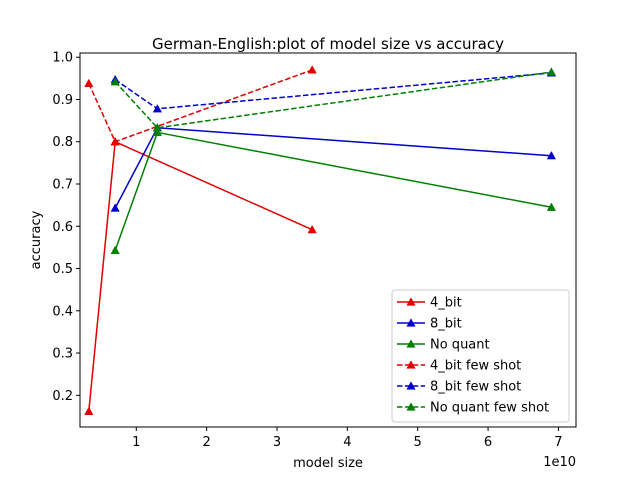 The height and width of the screenshot is (484, 640). I want to click on x-tick-label: 4, so click(347, 442).